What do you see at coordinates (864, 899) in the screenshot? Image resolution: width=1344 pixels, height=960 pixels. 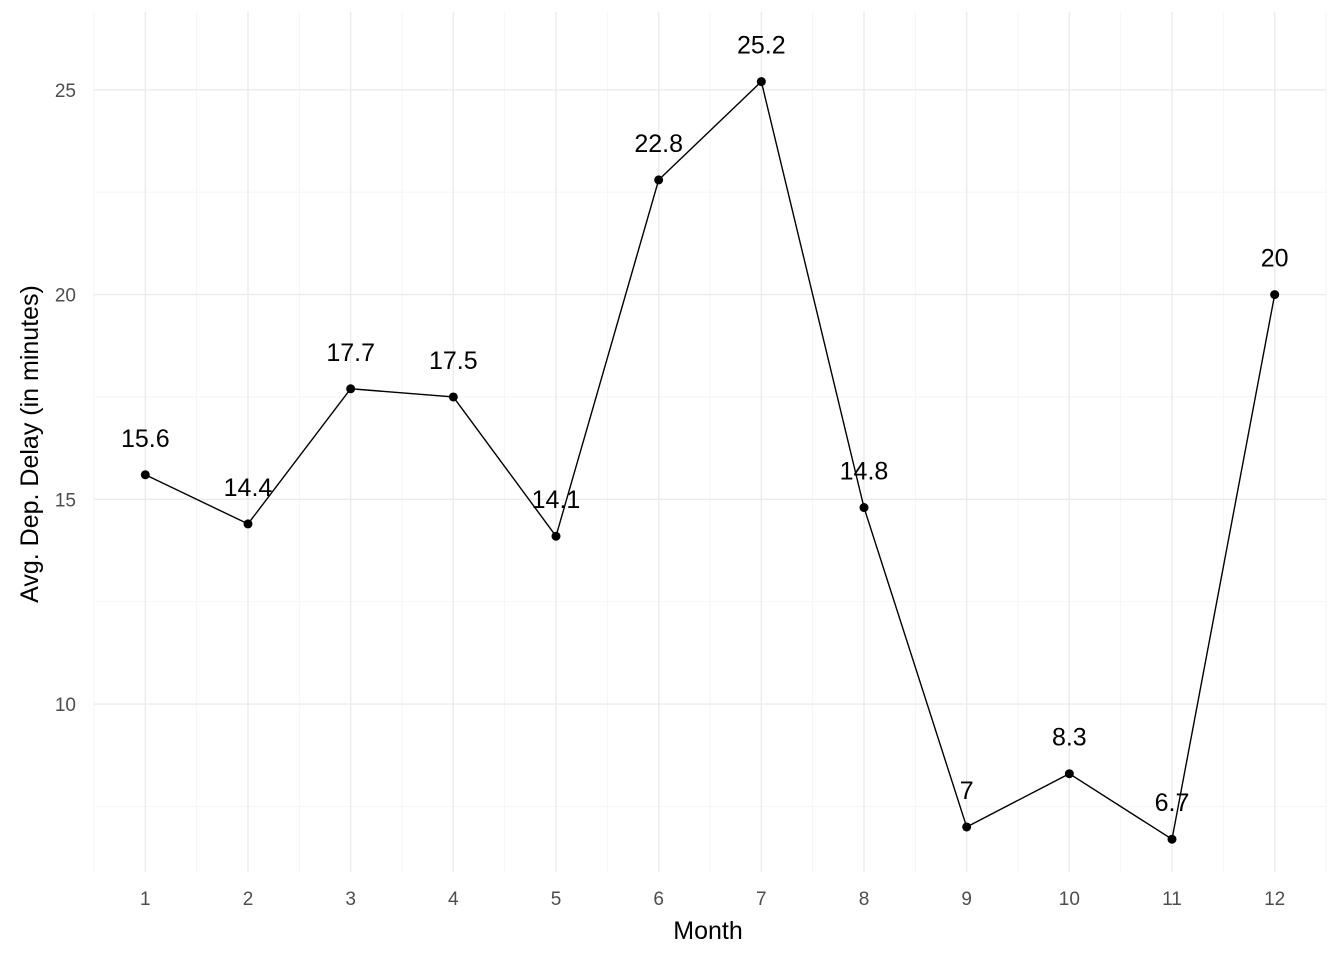 I see `x-tick-label: 8` at bounding box center [864, 899].